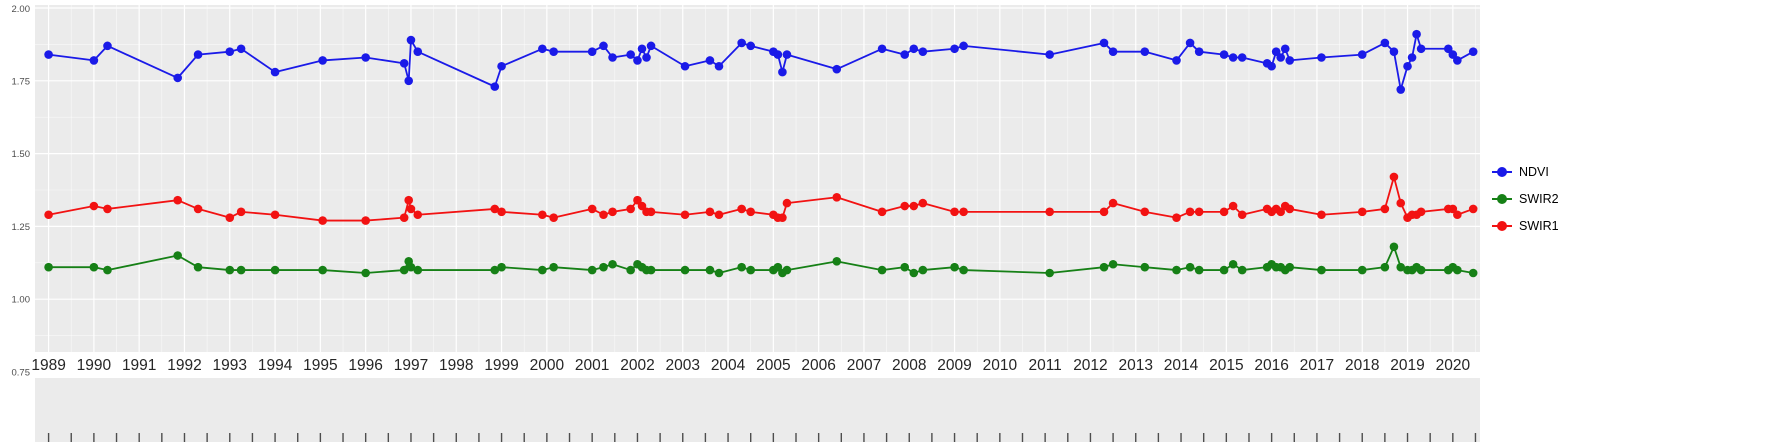 The width and height of the screenshot is (1773, 442). Describe the element at coordinates (1525, 226) in the screenshot. I see `legend-item-swir1: SWIR1` at that location.